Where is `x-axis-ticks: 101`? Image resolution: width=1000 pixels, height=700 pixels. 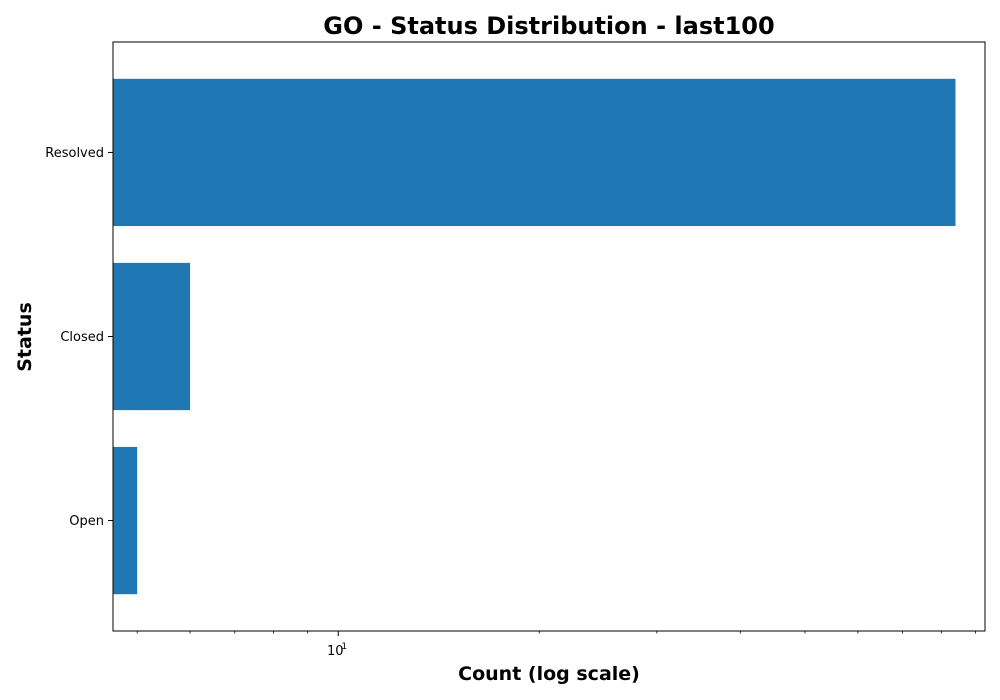 x-axis-ticks: 101 is located at coordinates (556, 645).